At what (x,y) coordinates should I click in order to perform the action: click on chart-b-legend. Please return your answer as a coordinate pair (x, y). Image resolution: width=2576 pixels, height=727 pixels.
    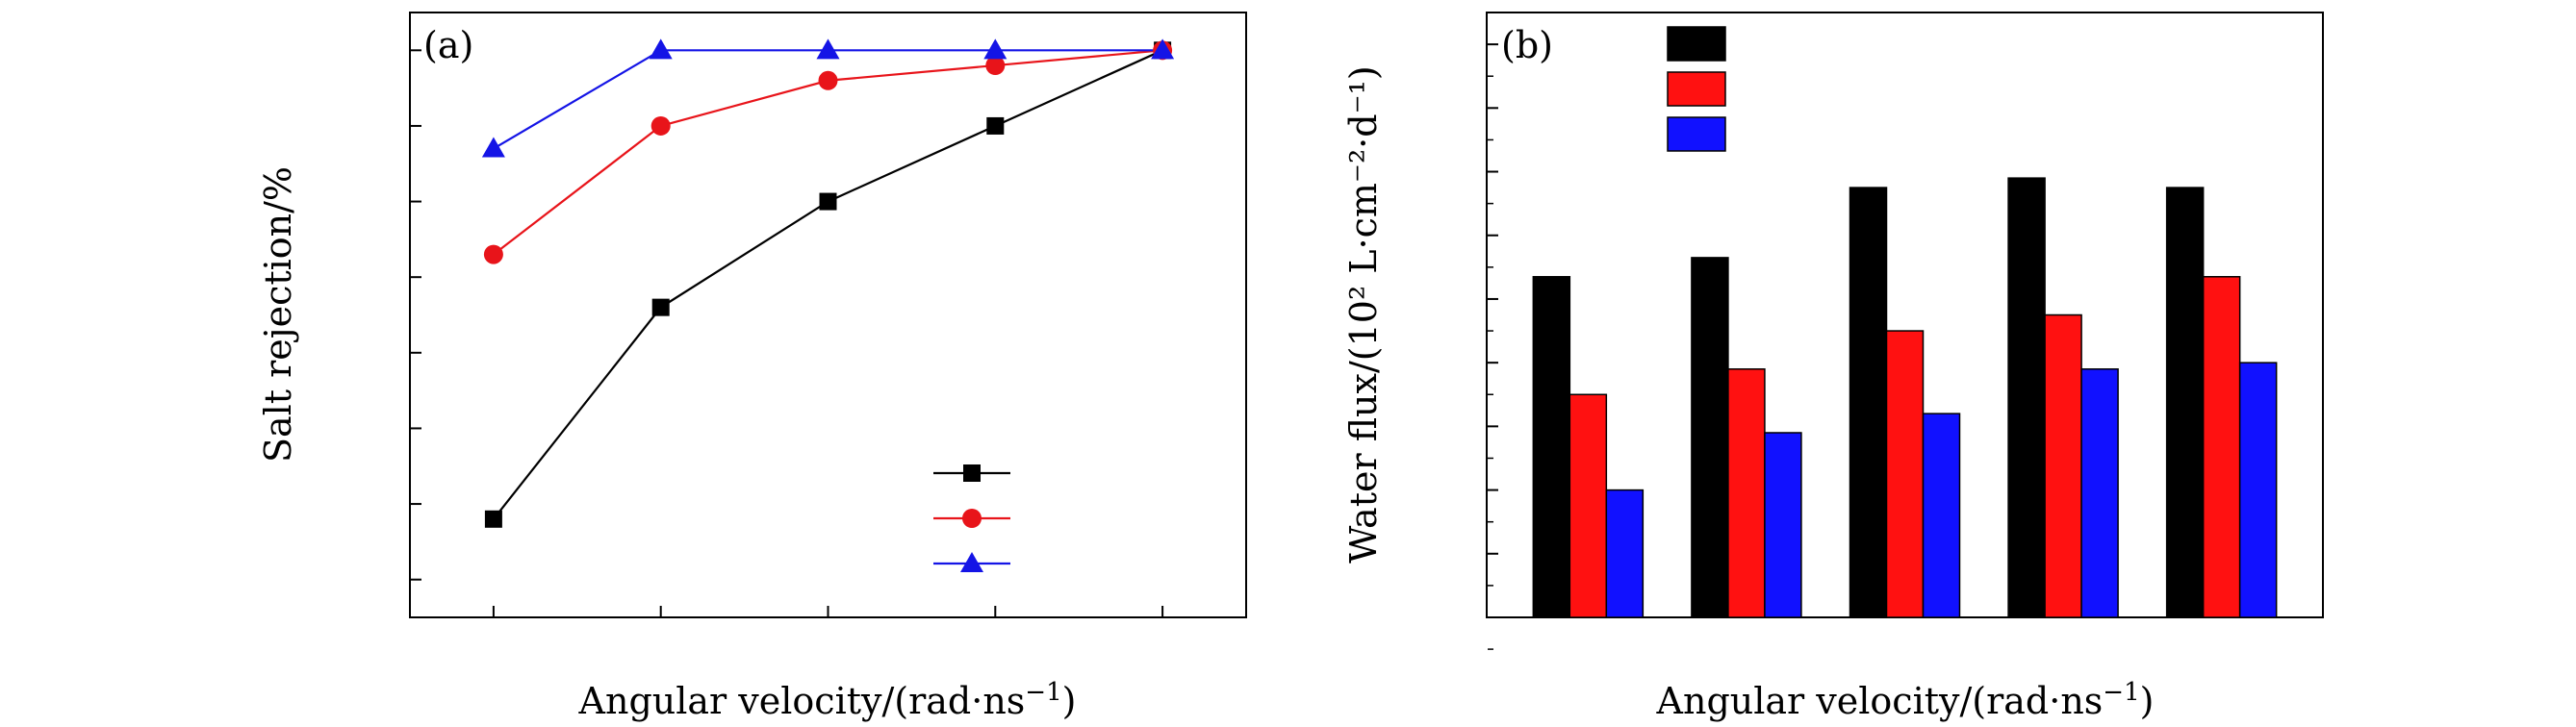
    Looking at the image, I should click on (1696, 89).